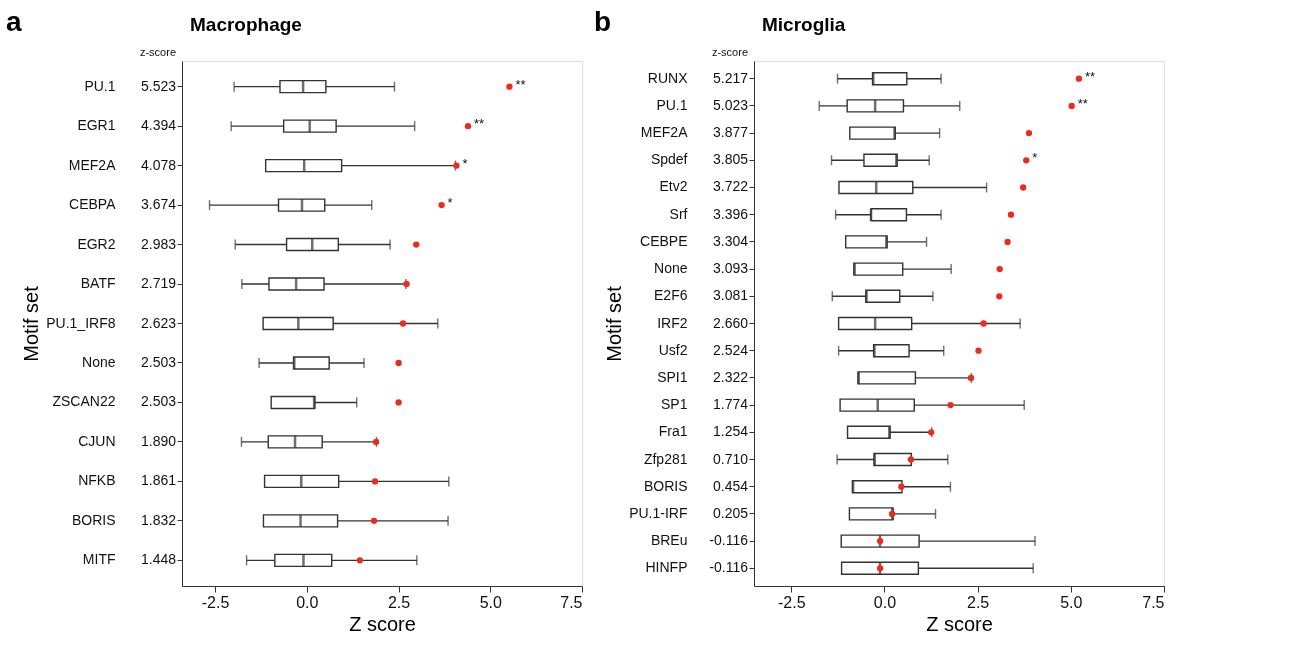  I want to click on data-label: 5.523, so click(158, 85).